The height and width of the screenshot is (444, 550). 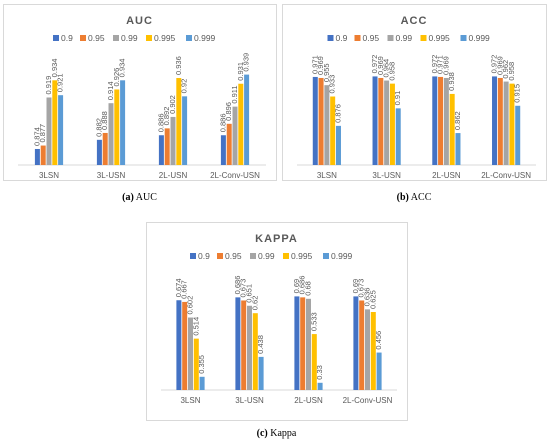 I want to click on data-label: 0.892, so click(x=166, y=116).